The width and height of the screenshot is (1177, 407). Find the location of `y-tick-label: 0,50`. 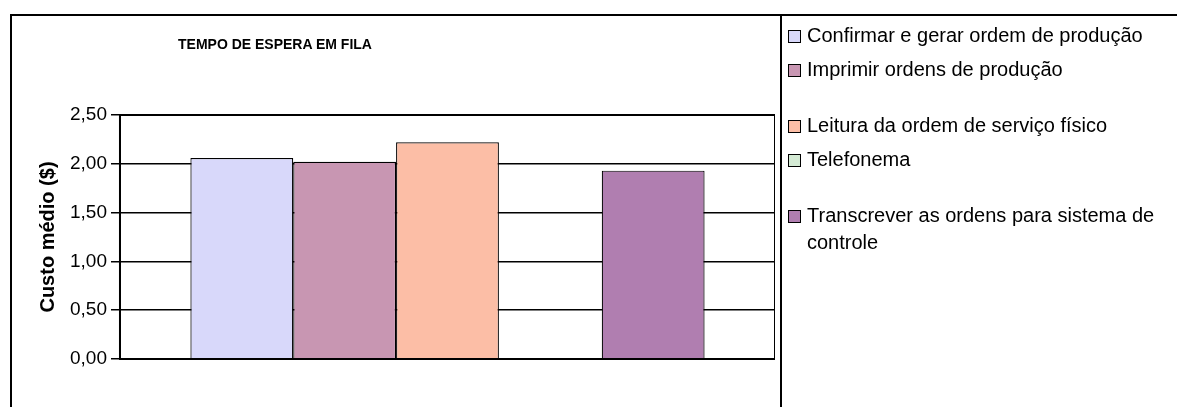

y-tick-label: 0,50 is located at coordinates (88, 309).